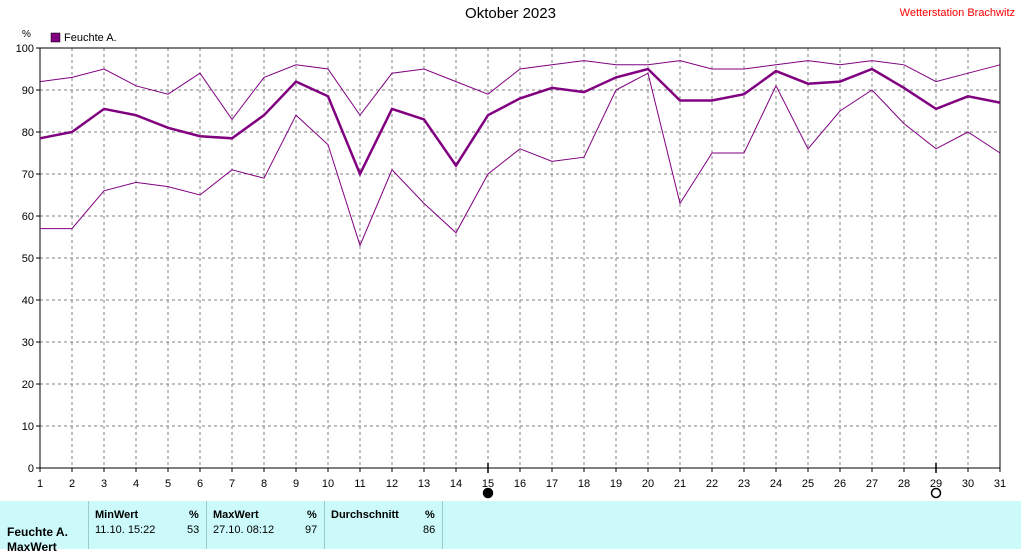 The image size is (1021, 554). Describe the element at coordinates (25, 49) in the screenshot. I see `y-tick-label: 100` at that location.